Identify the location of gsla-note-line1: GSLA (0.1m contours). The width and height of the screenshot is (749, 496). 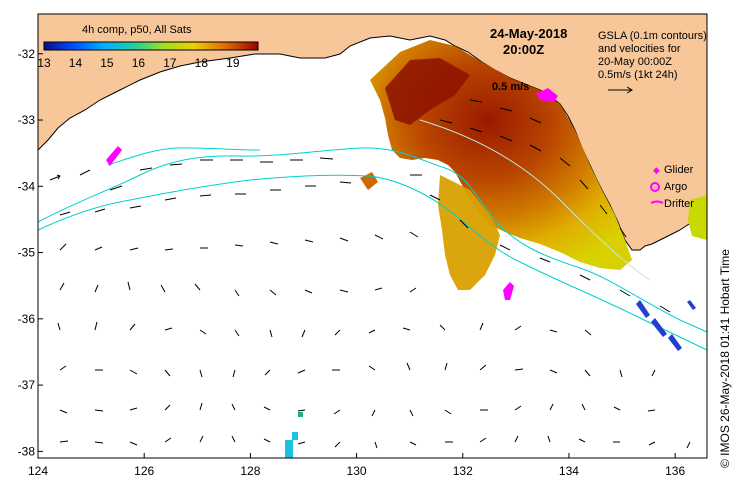
(652, 36).